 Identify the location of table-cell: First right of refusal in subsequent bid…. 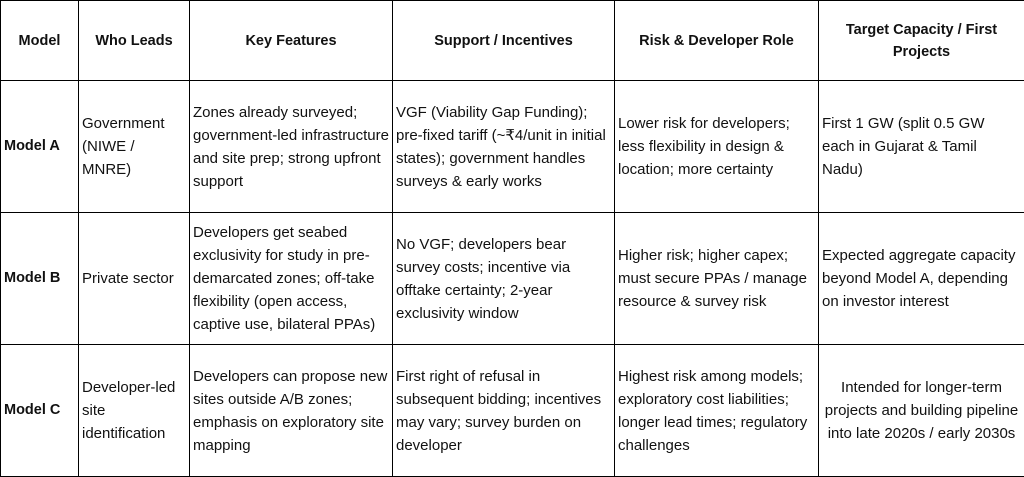
(504, 411).